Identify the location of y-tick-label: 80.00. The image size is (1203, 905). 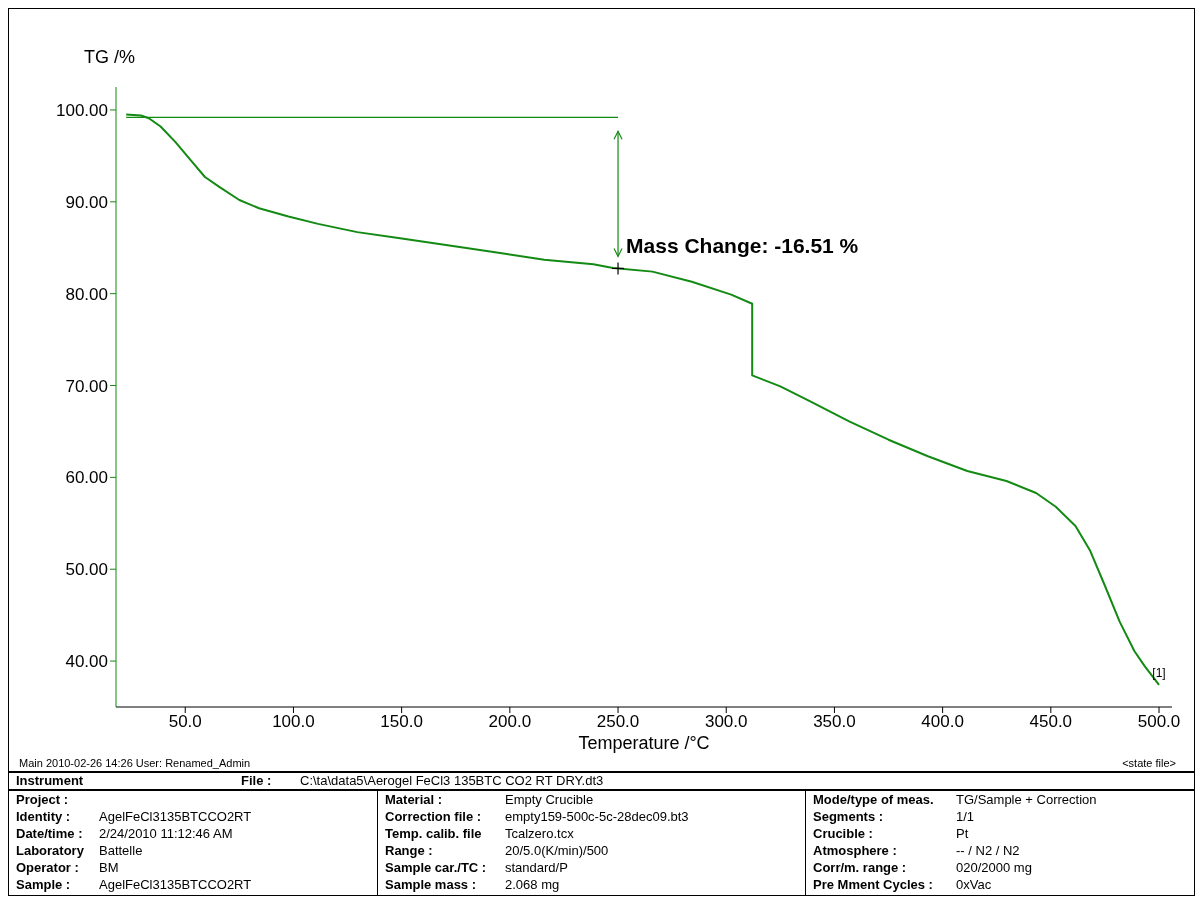
(86, 294).